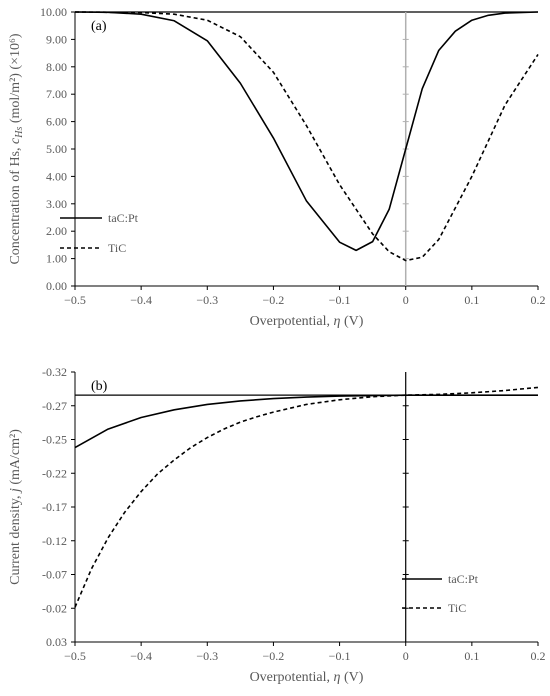 This screenshot has width=550, height=696. I want to click on y-tick-label: 7.00, so click(56, 94).